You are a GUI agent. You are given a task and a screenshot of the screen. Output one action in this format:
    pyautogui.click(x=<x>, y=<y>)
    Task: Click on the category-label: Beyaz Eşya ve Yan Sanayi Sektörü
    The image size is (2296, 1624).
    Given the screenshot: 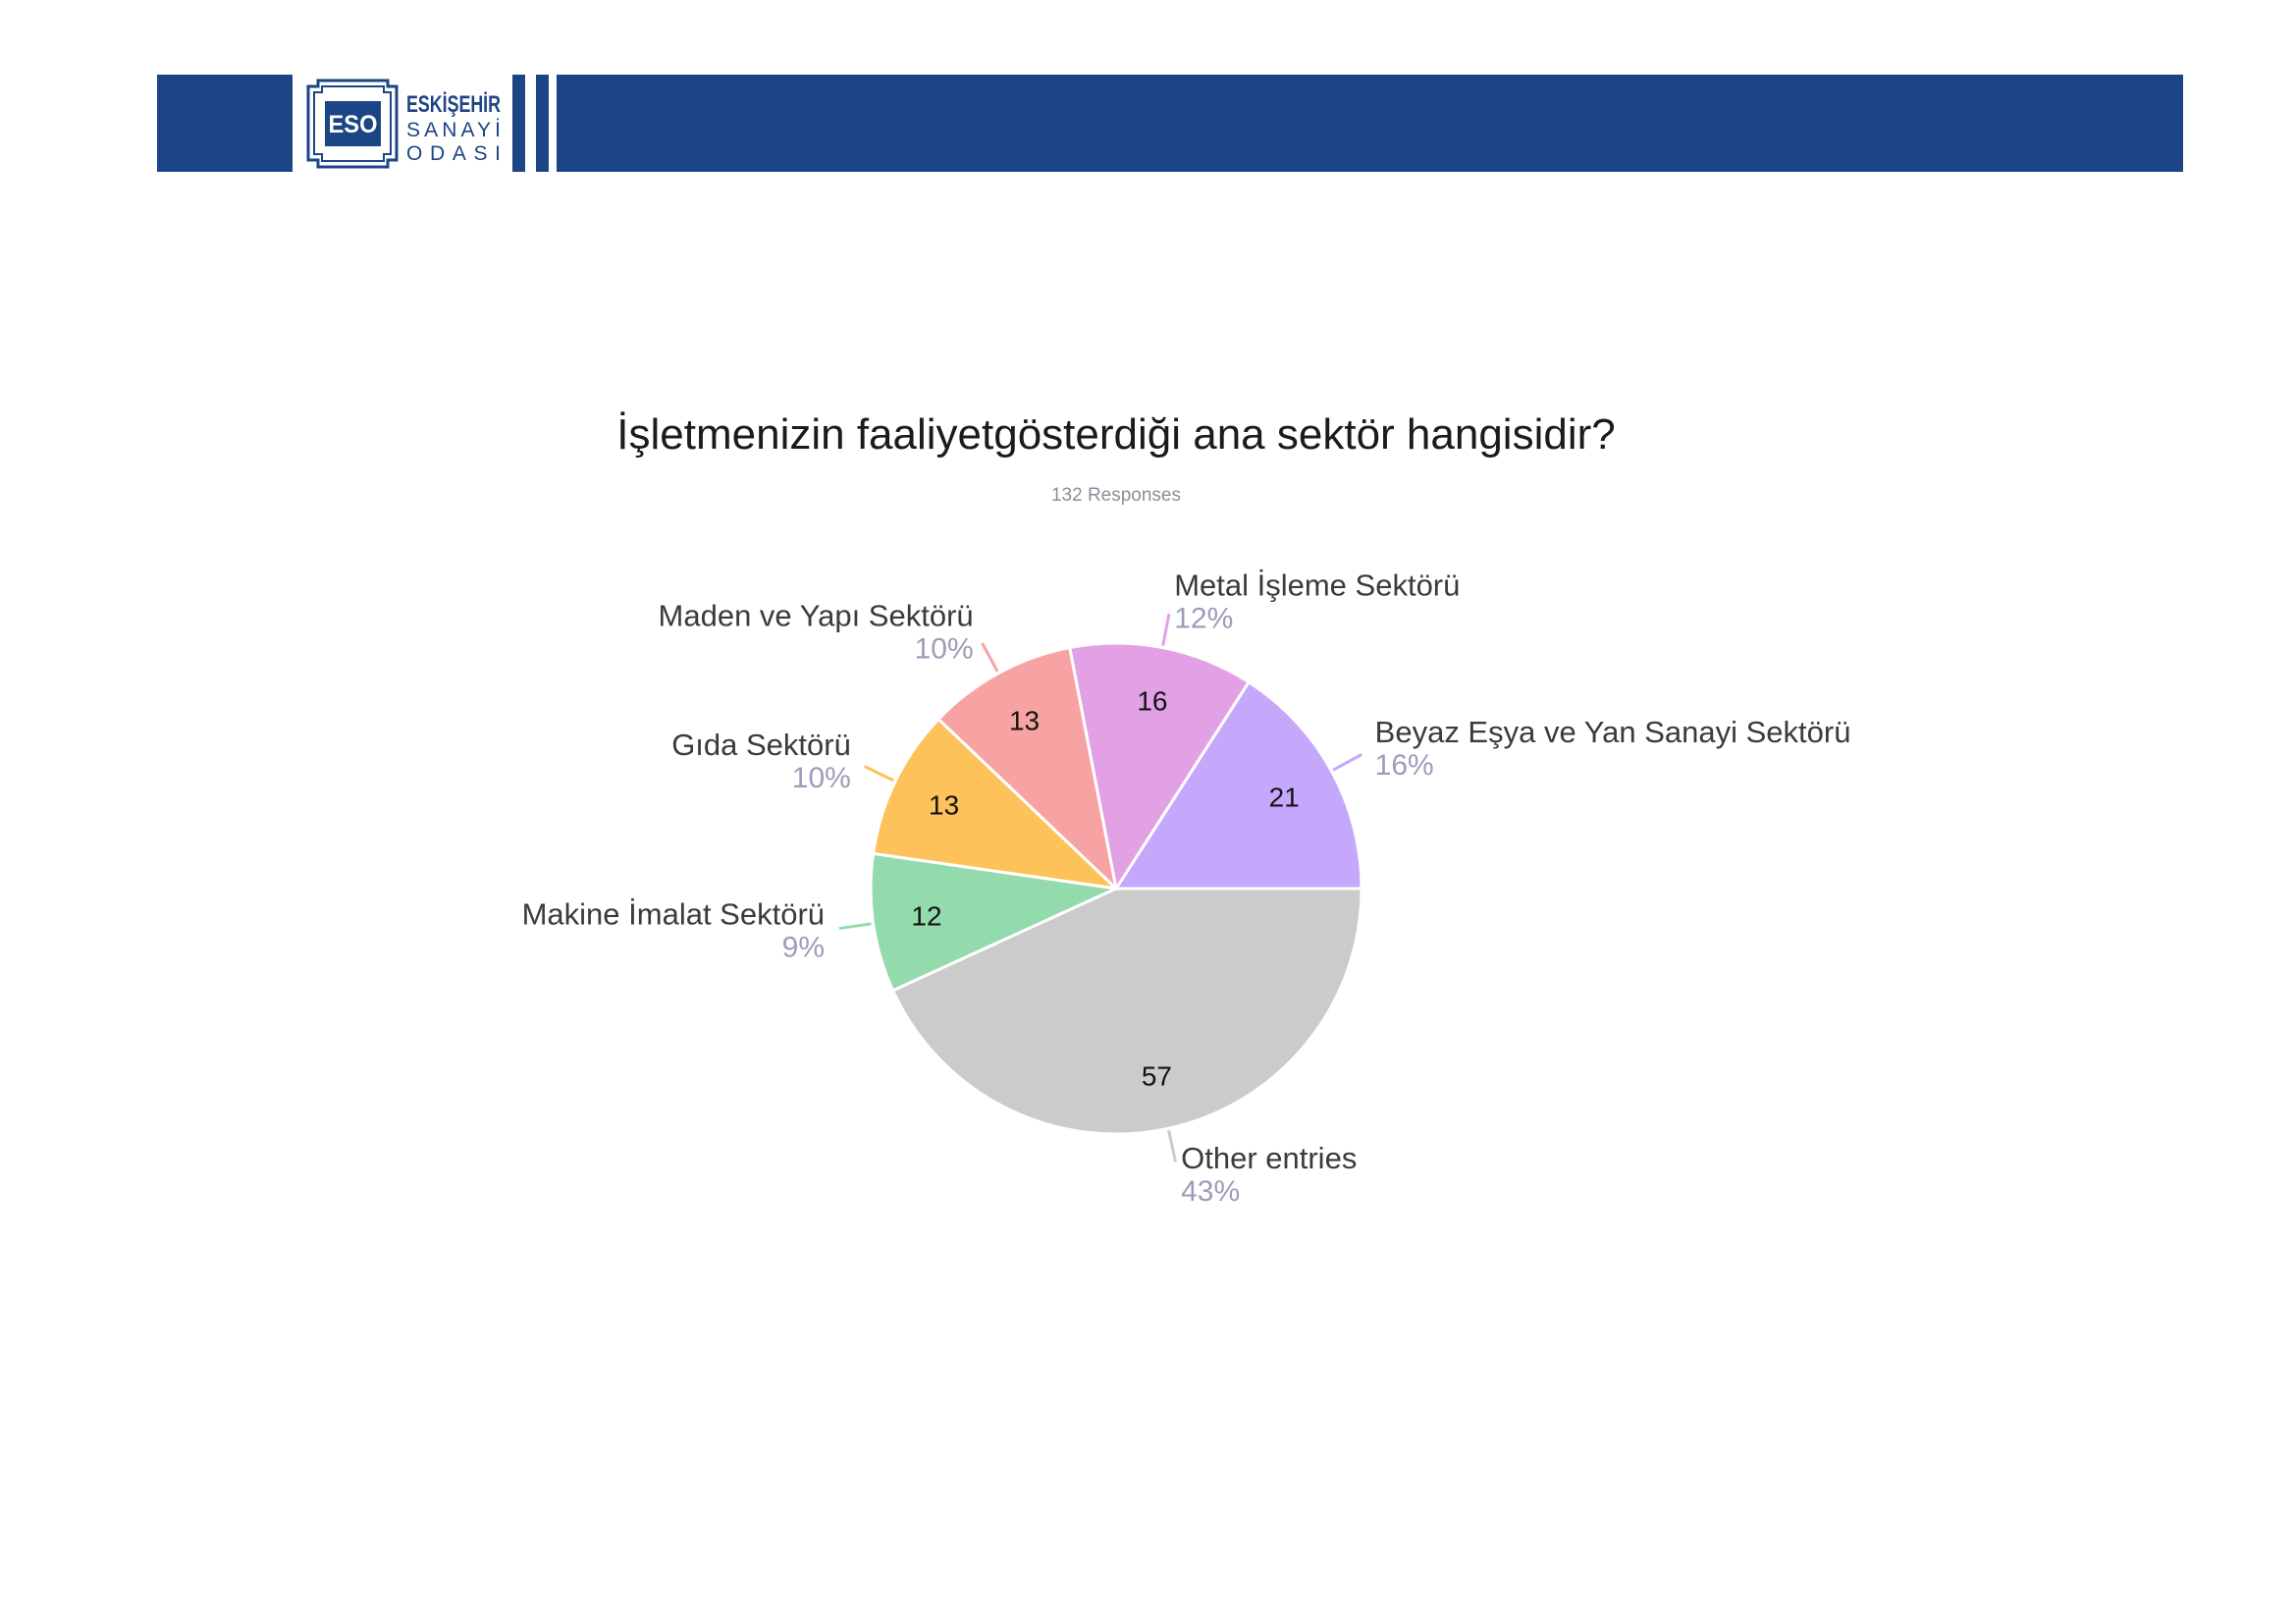 What is the action you would take?
    pyautogui.click(x=1613, y=732)
    